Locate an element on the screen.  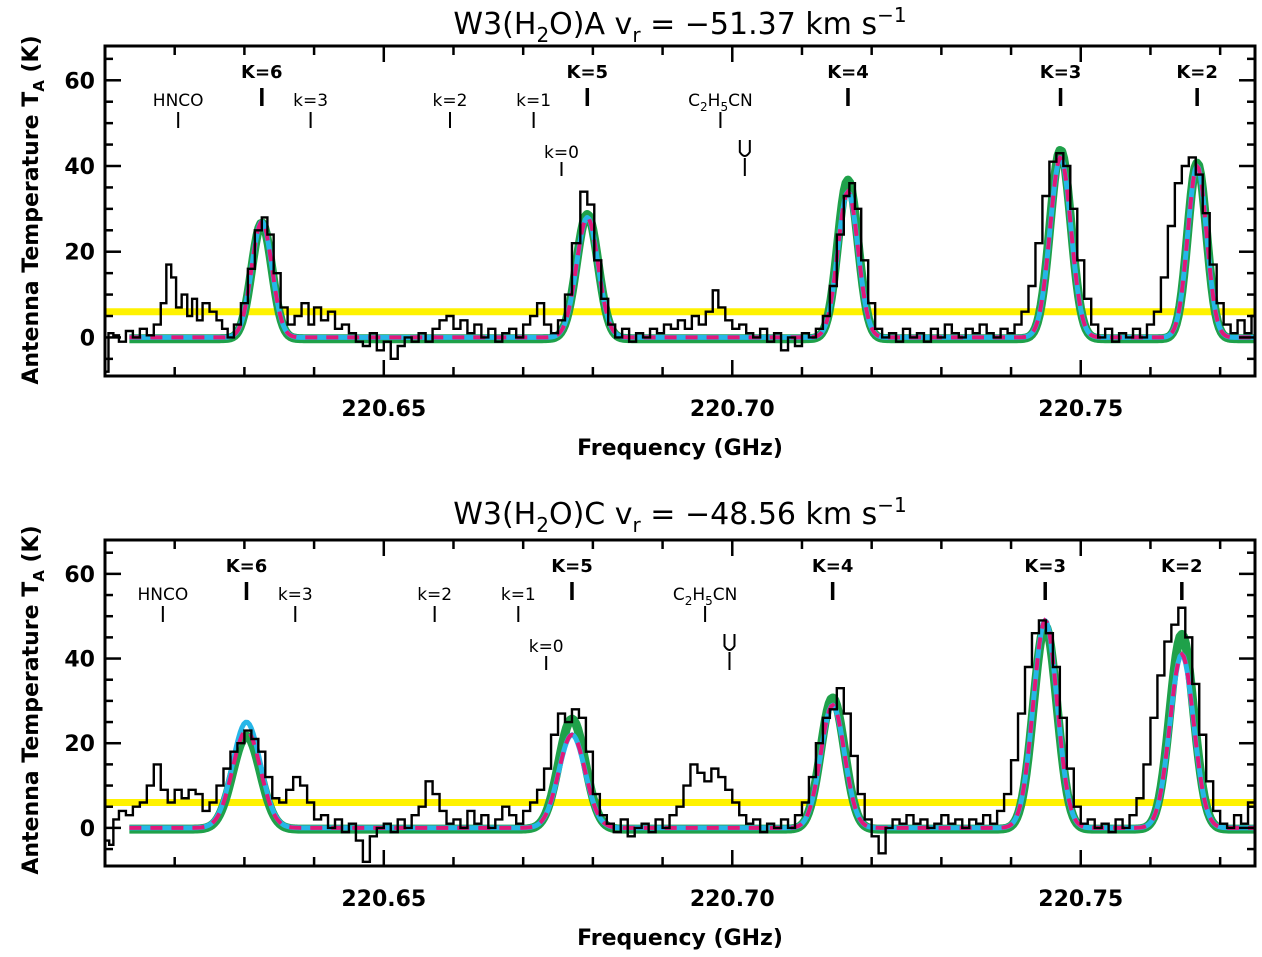
panel-title: W3(H2O)A vr = −51.37 km s−1 is located at coordinates (679, 25).